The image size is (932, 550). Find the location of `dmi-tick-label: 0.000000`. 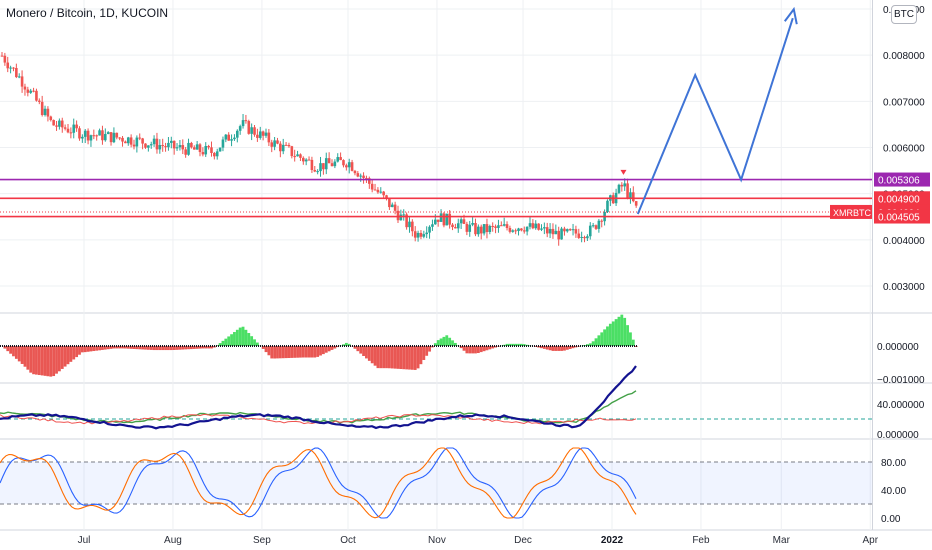

dmi-tick-label: 0.000000 is located at coordinates (898, 435).